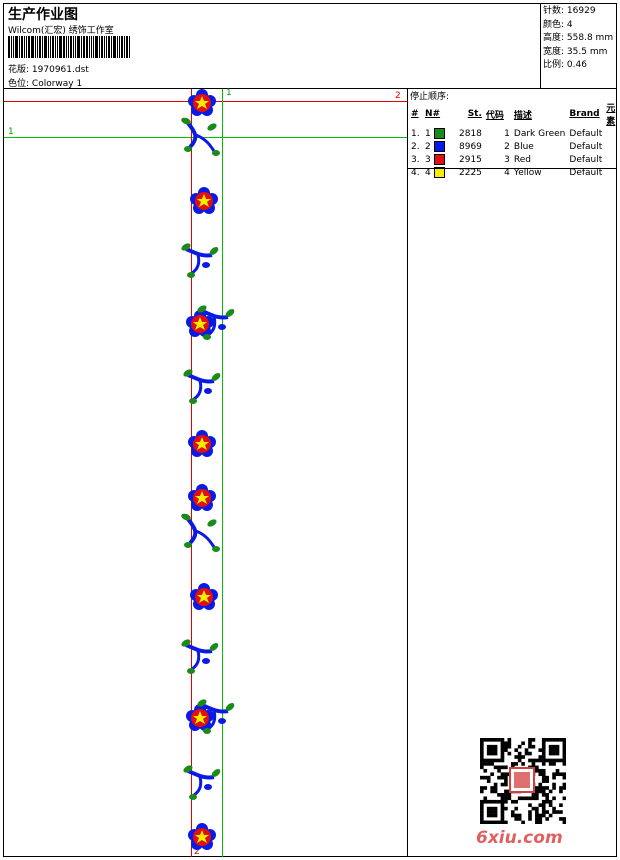 This screenshot has width=620, height=860. What do you see at coordinates (523, 781) in the screenshot?
I see `qr-code-icon` at bounding box center [523, 781].